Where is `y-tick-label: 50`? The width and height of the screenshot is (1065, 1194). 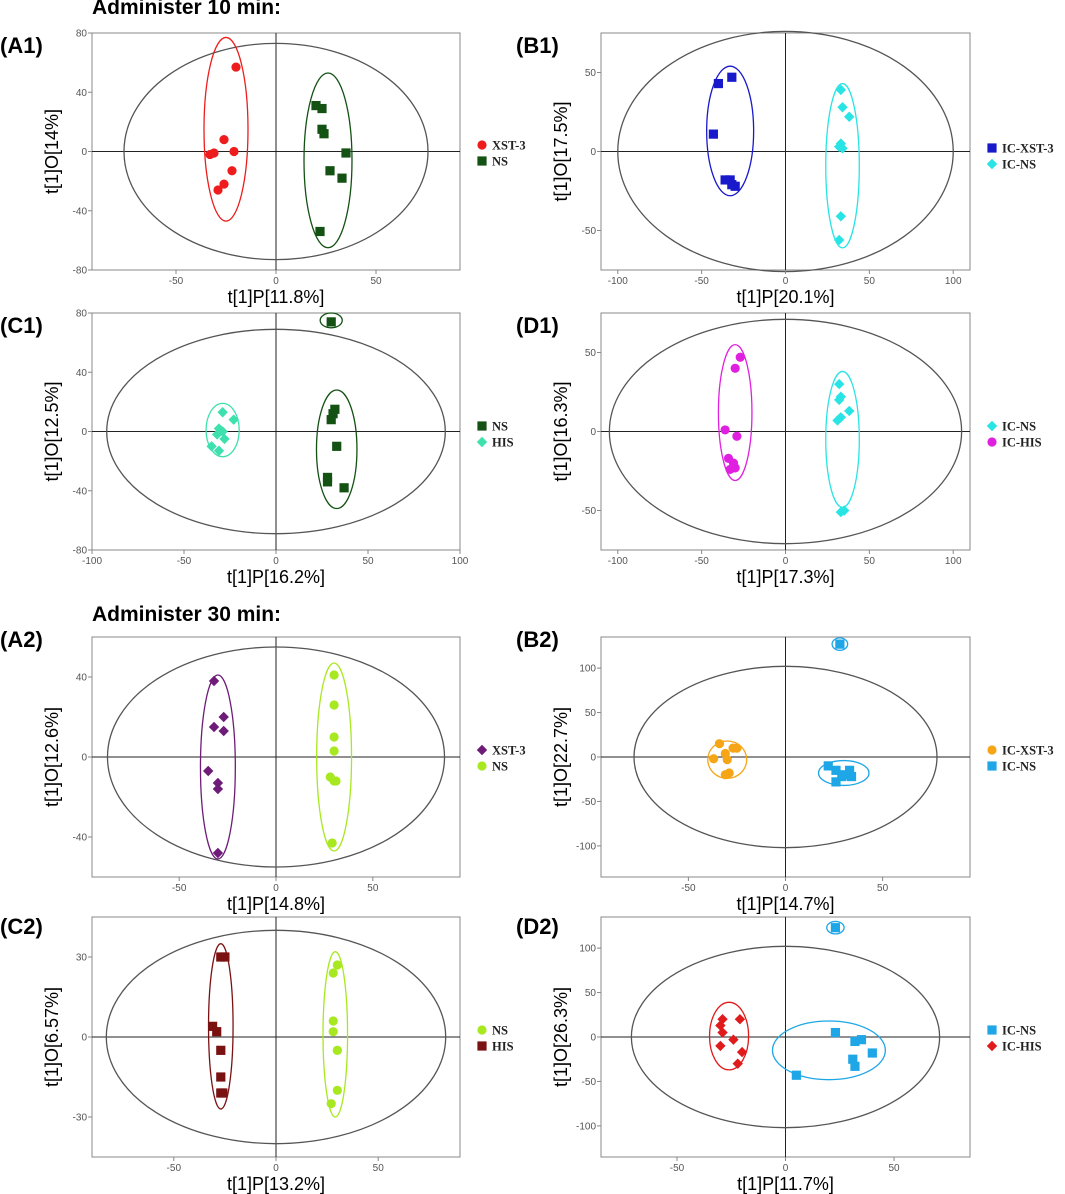
y-tick-label: 50 is located at coordinates (591, 353).